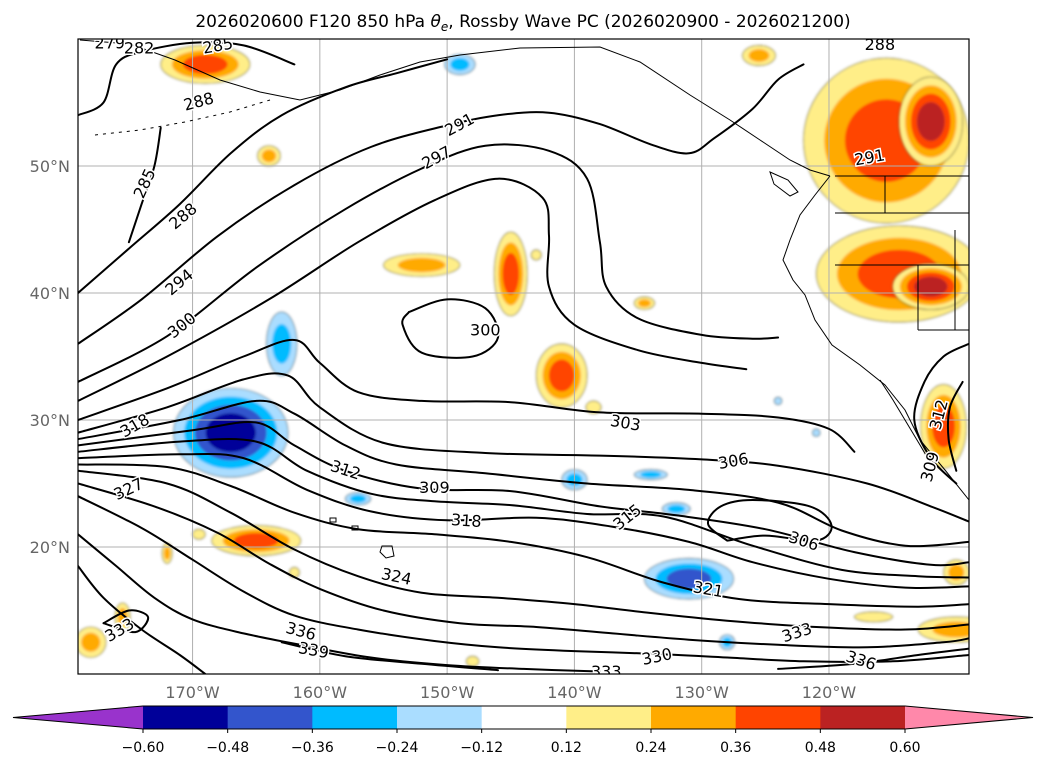 The image size is (1047, 767). Describe the element at coordinates (434, 487) in the screenshot. I see `contour-label-13: 309` at that location.